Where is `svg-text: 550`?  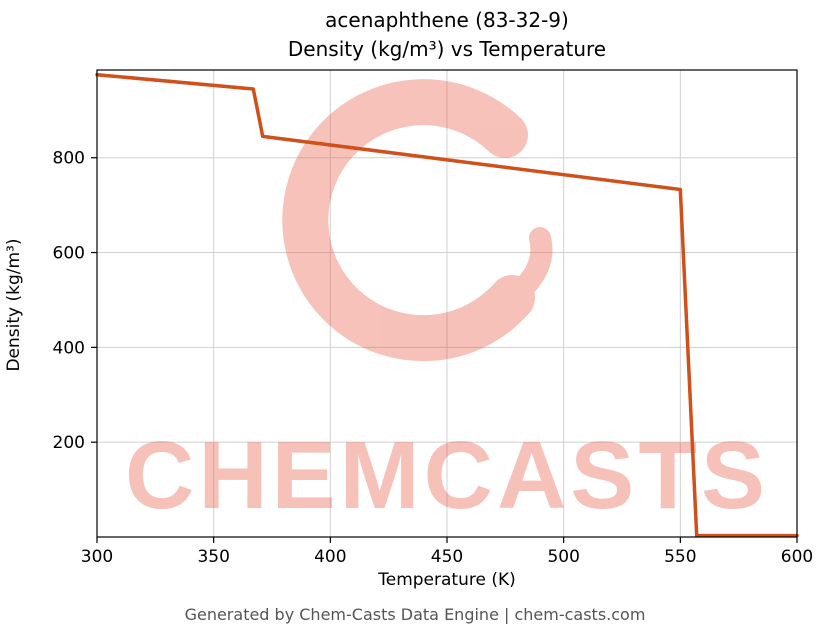 svg-text: 550 is located at coordinates (680, 557).